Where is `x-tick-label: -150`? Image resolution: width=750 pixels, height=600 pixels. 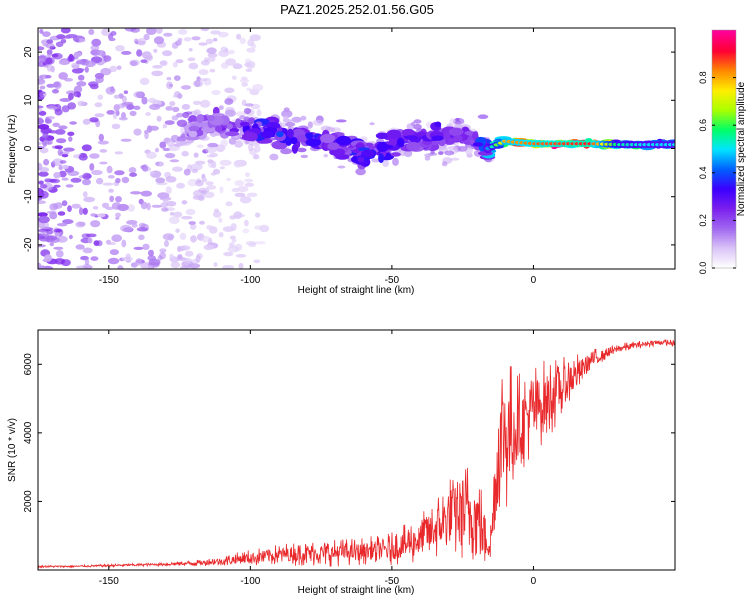
x-tick-label: -150 is located at coordinates (109, 280).